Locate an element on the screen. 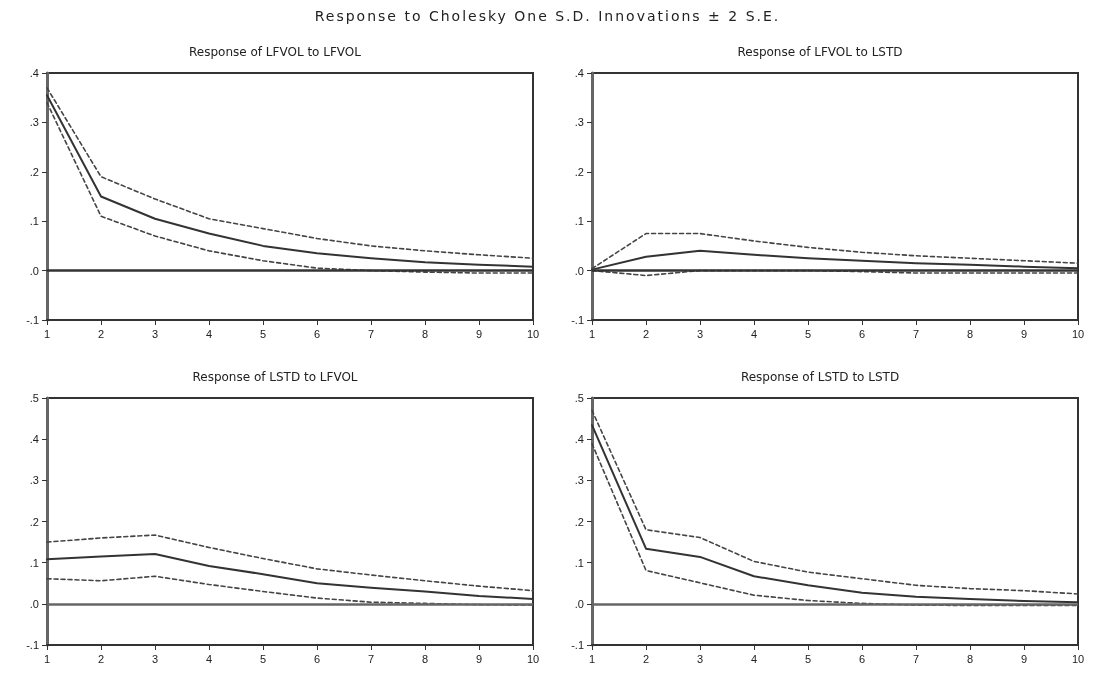  chart-title: Response of LSTD to LSTD is located at coordinates (820, 377).